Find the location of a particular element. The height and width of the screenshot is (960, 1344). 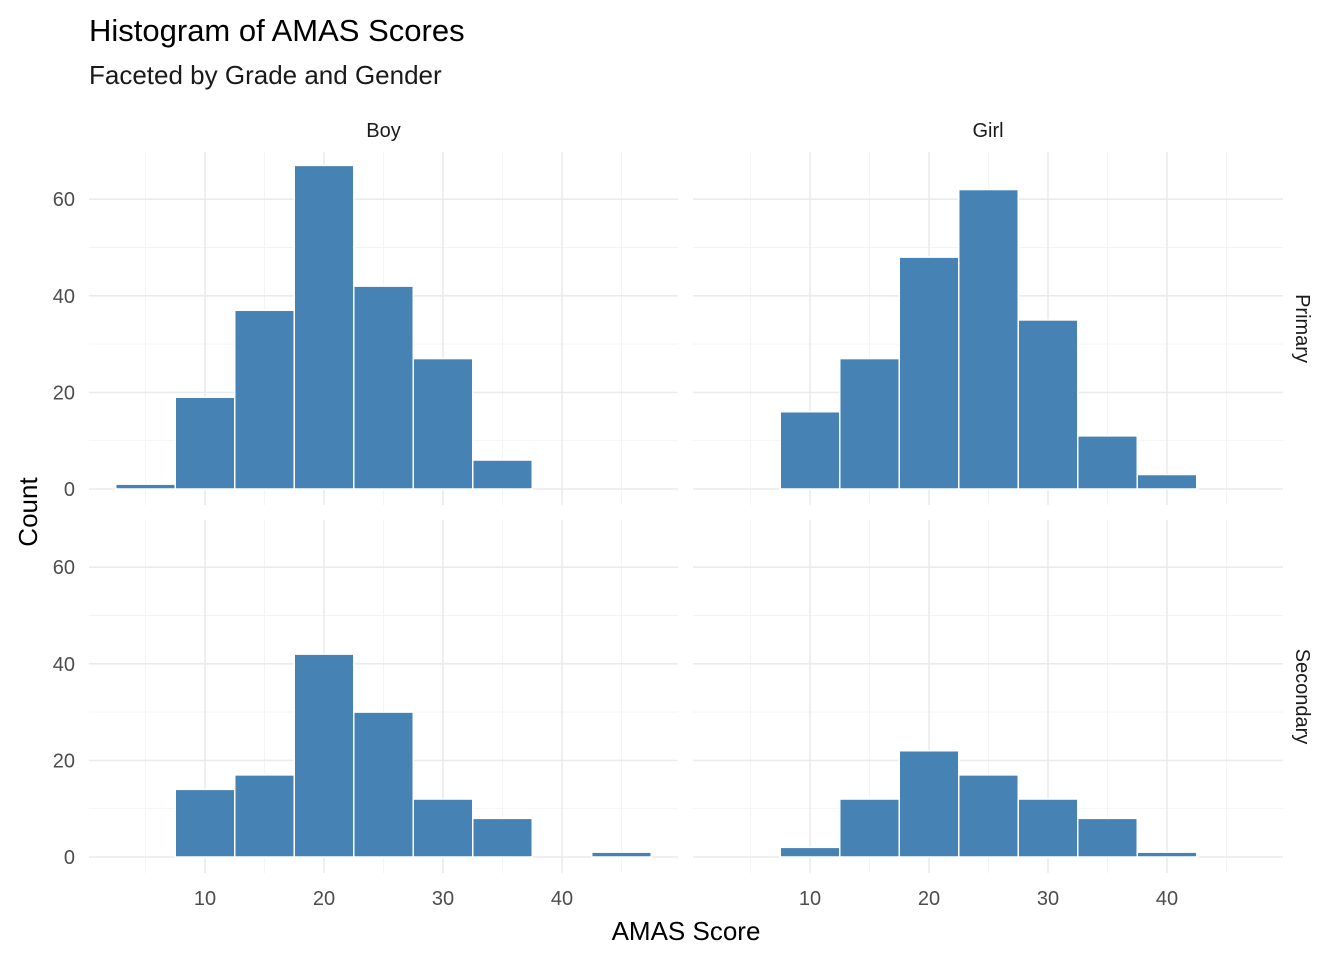

x-axis-title: AMAS Score is located at coordinates (686, 931).